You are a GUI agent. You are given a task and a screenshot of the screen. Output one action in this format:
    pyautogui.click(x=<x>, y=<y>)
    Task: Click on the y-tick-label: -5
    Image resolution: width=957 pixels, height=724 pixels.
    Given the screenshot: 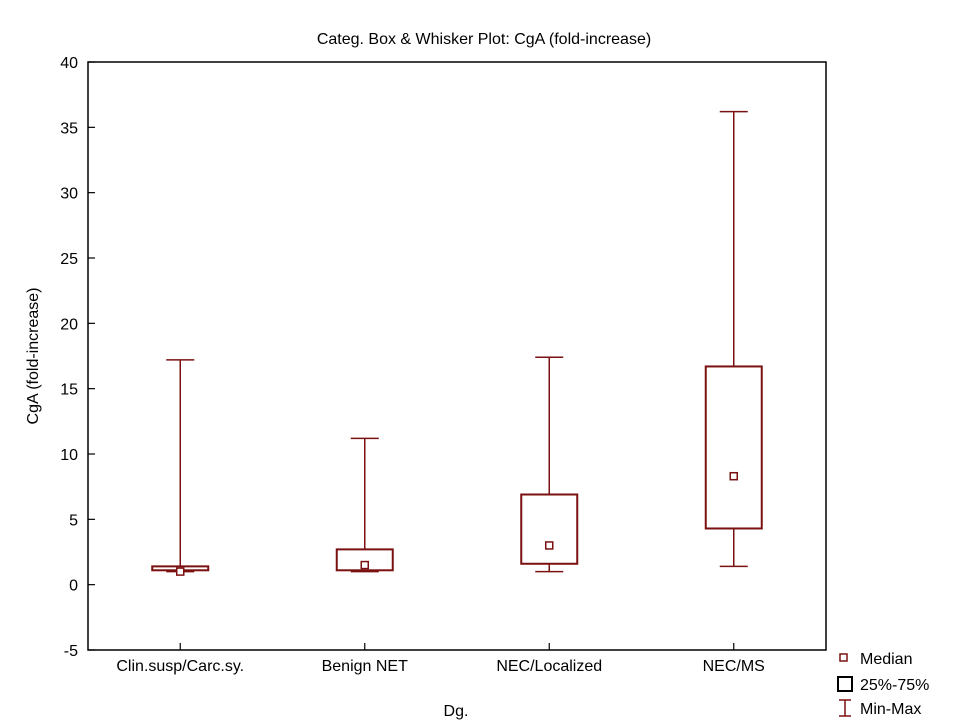 What is the action you would take?
    pyautogui.click(x=71, y=651)
    